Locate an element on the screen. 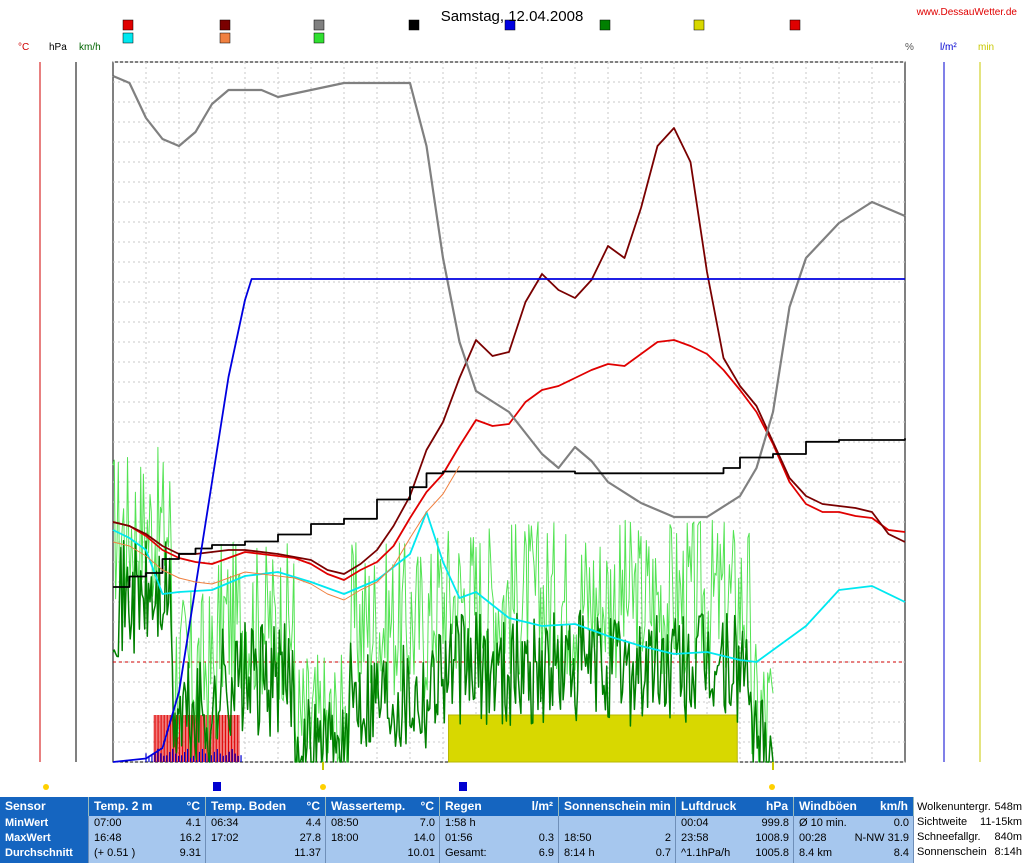 The width and height of the screenshot is (1024, 863). boen-time-cell: 8.4 km is located at coordinates (816, 853).